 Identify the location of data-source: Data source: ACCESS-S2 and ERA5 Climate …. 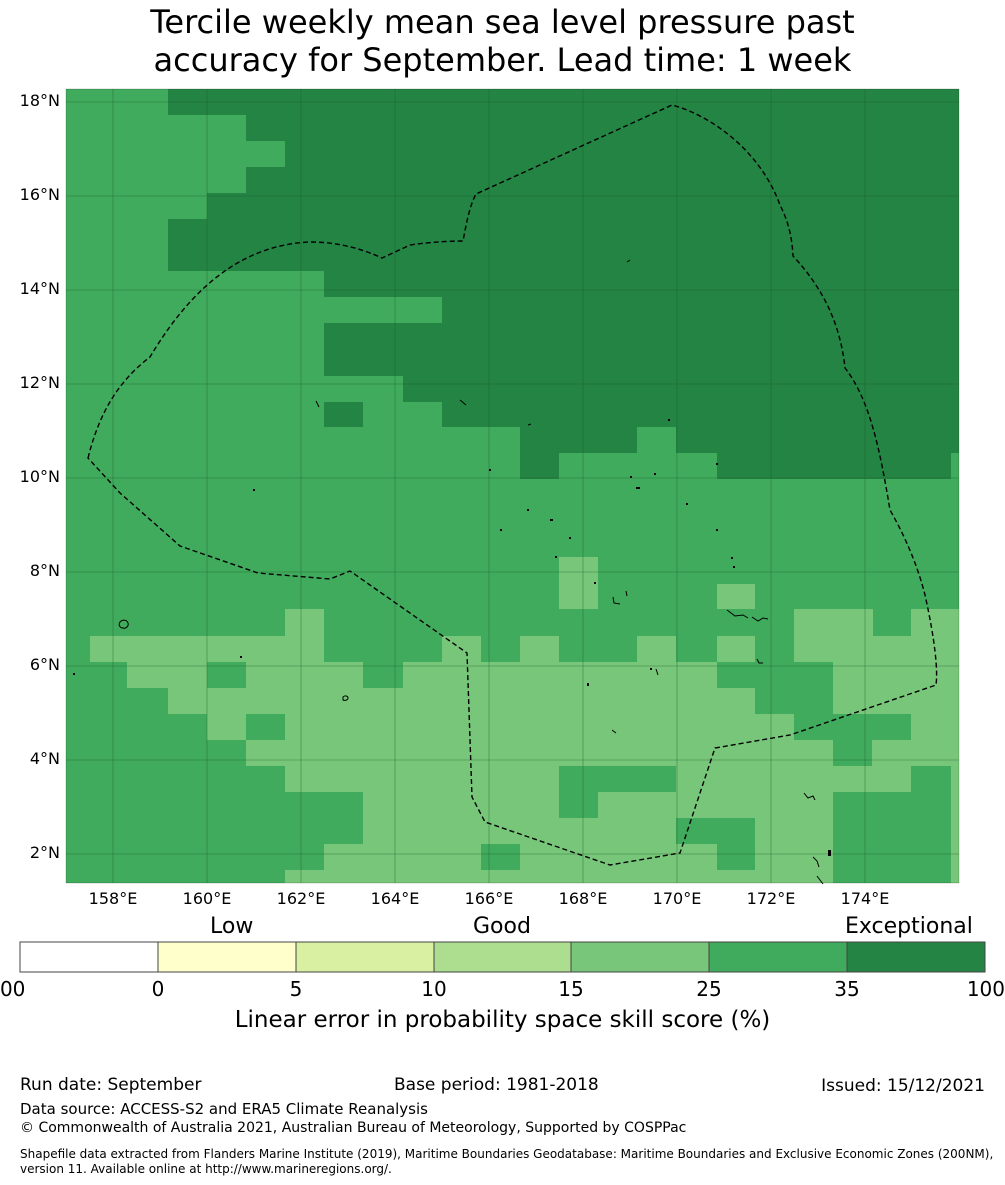
(224, 1109).